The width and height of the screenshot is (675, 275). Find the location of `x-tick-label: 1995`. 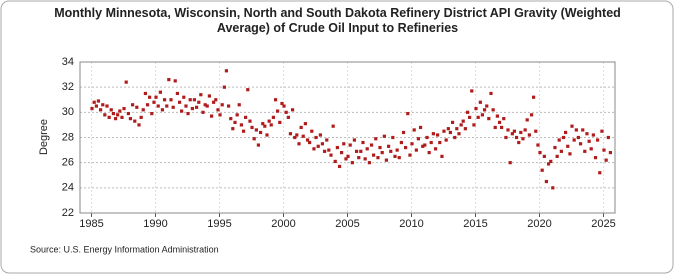

x-tick-label: 1995 is located at coordinates (219, 224).